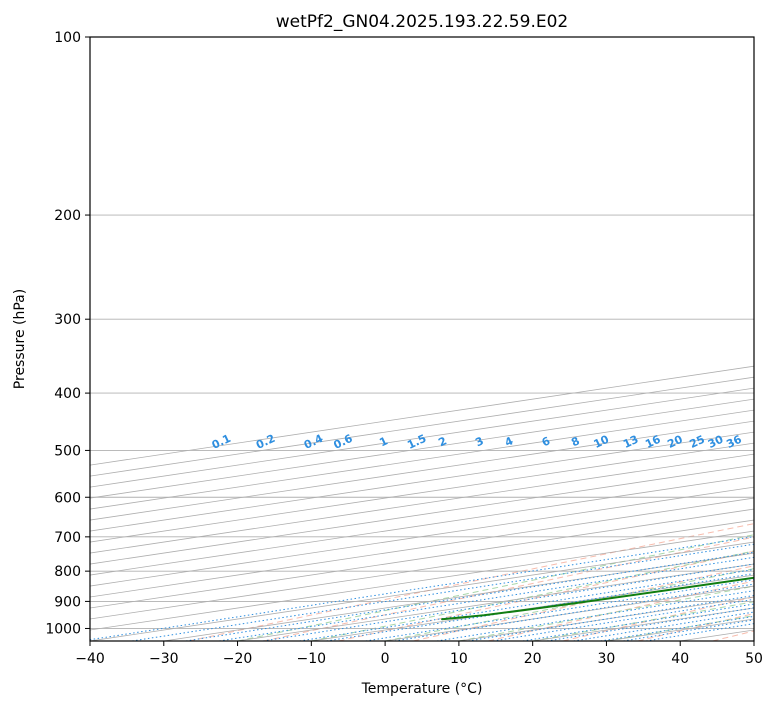 Image resolution: width=775 pixels, height=708 pixels. What do you see at coordinates (602, 442) in the screenshot?
I see `mixing-ratio-label: 10` at bounding box center [602, 442].